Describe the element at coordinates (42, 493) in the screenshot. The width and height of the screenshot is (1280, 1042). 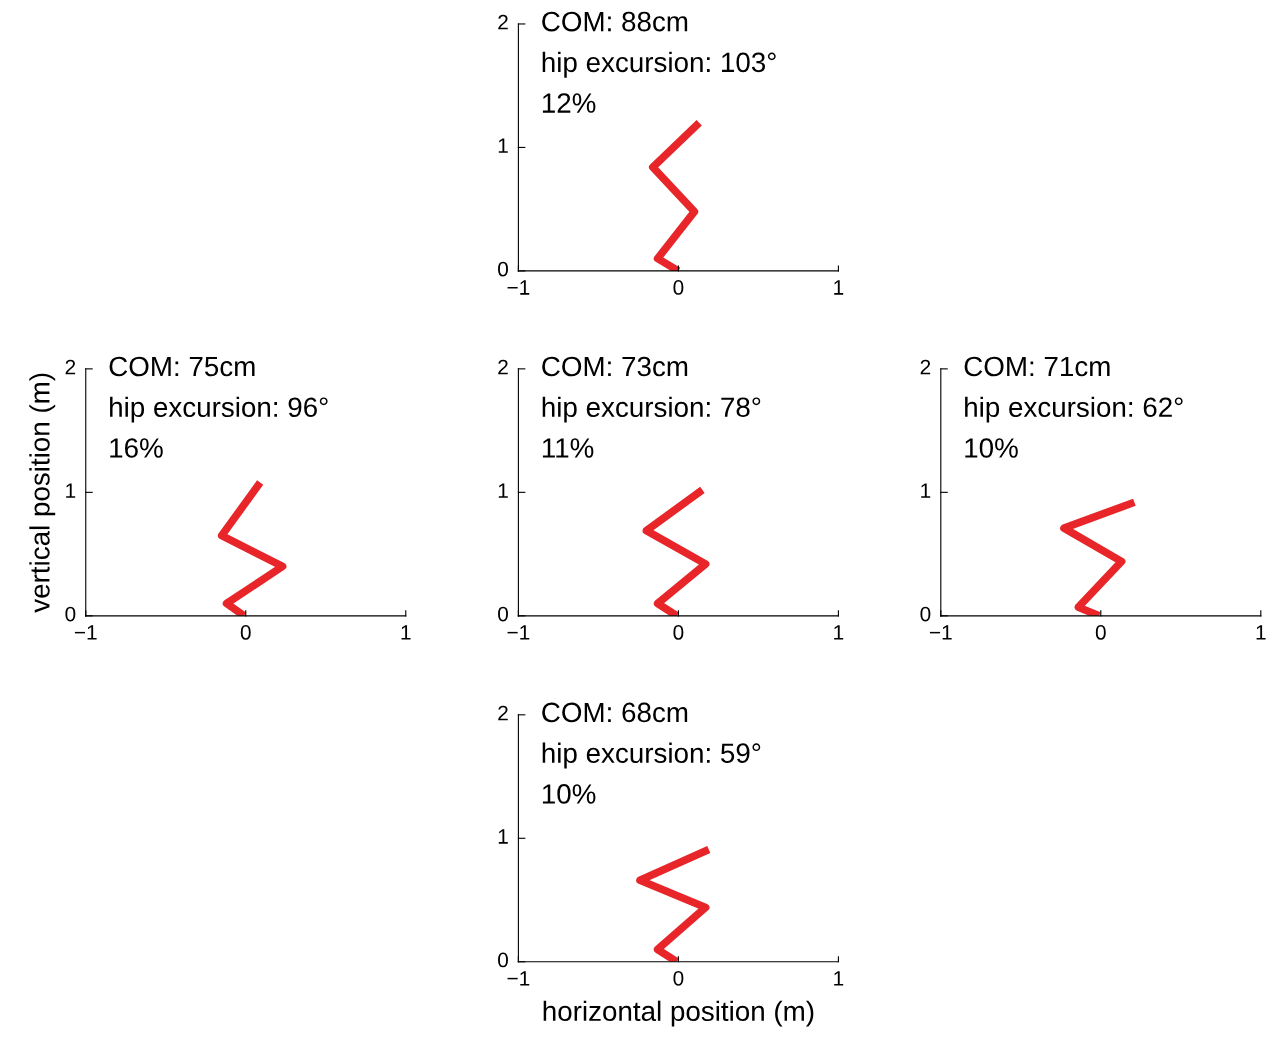
I see `y-axis-title: vertical position (m)` at that location.